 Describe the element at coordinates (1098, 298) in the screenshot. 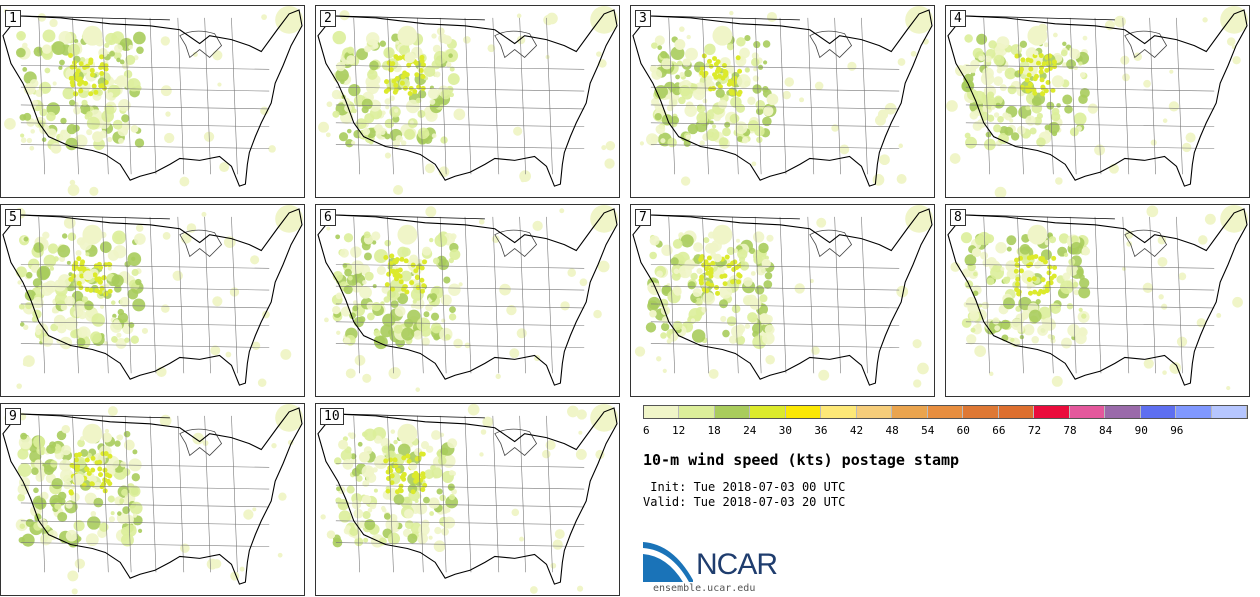

I see `conus-map` at that location.